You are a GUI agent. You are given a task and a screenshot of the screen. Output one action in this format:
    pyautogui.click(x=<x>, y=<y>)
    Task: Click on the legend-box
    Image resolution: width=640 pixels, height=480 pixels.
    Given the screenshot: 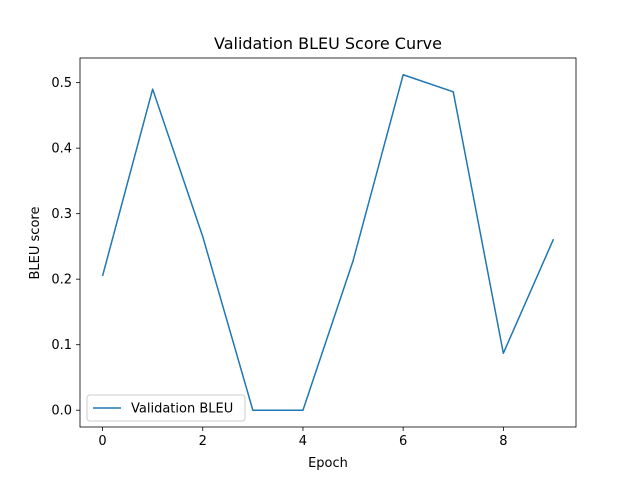 What is the action you would take?
    pyautogui.click(x=166, y=408)
    